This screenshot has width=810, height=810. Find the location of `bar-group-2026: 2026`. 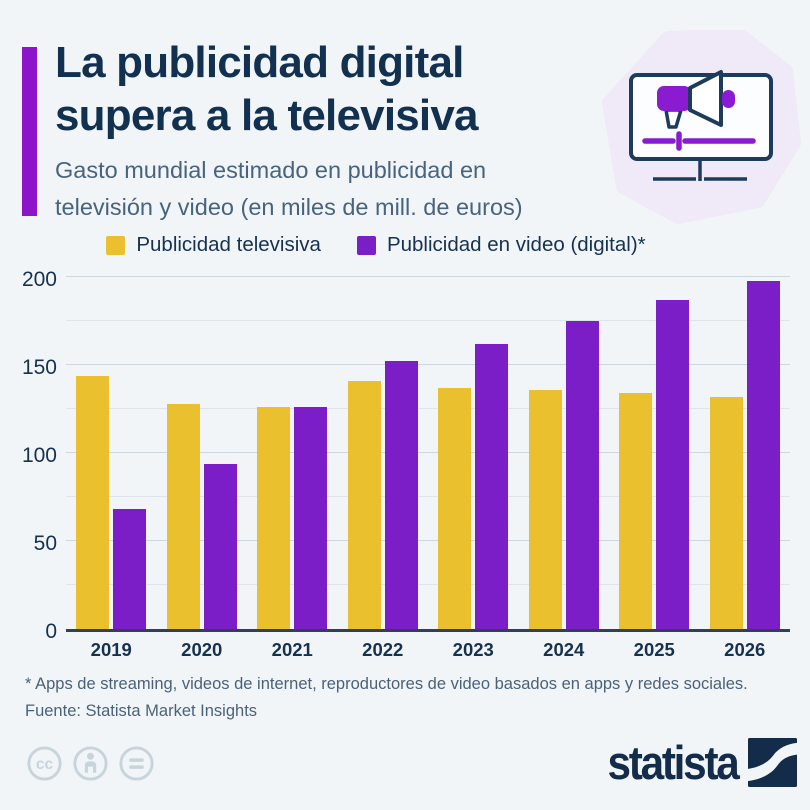

bar-group-2026: 2026 is located at coordinates (745, 466).